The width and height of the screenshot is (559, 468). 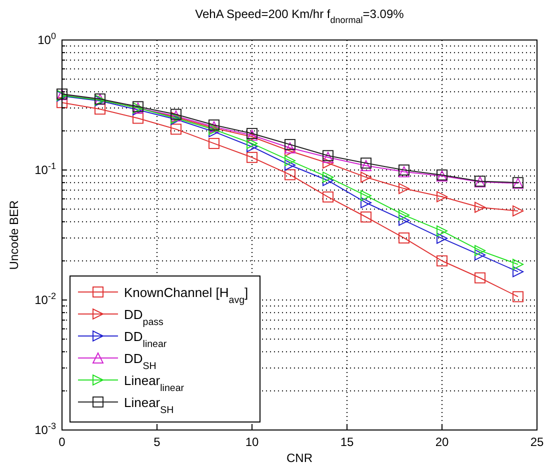 I want to click on legend-label: Linear$_{SH}$, so click(x=149, y=405).